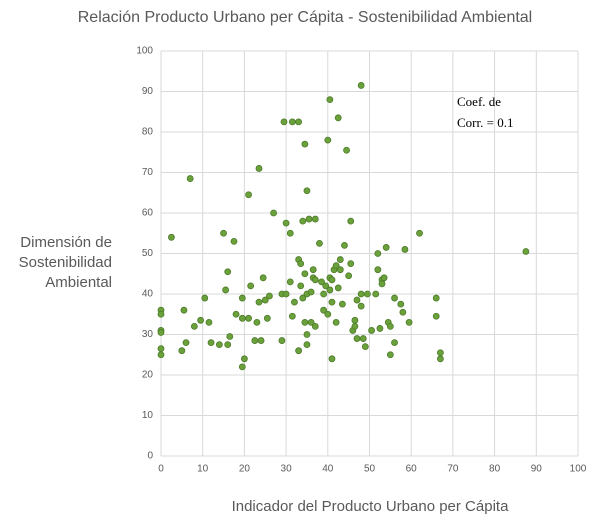 Image resolution: width=592 pixels, height=516 pixels. What do you see at coordinates (328, 469) in the screenshot?
I see `x-tick-label: 40` at bounding box center [328, 469].